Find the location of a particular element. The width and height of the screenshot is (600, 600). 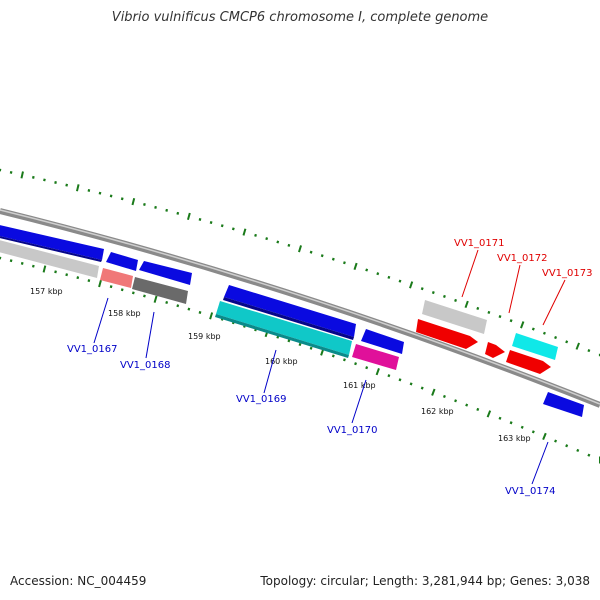

tick-label: 157 kbp is located at coordinates (46, 291).